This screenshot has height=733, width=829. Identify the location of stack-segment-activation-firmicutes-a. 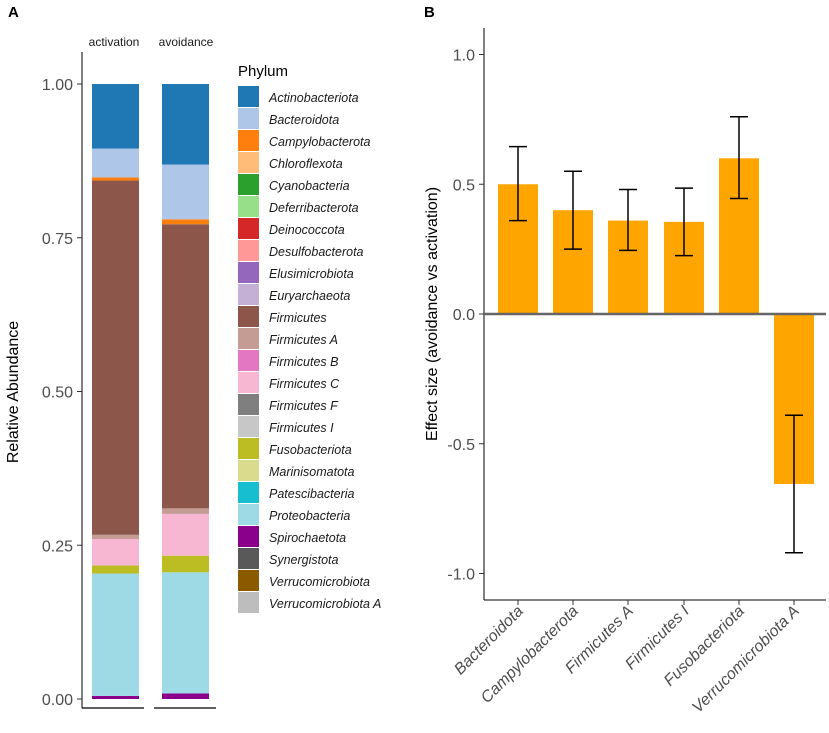
(115, 537).